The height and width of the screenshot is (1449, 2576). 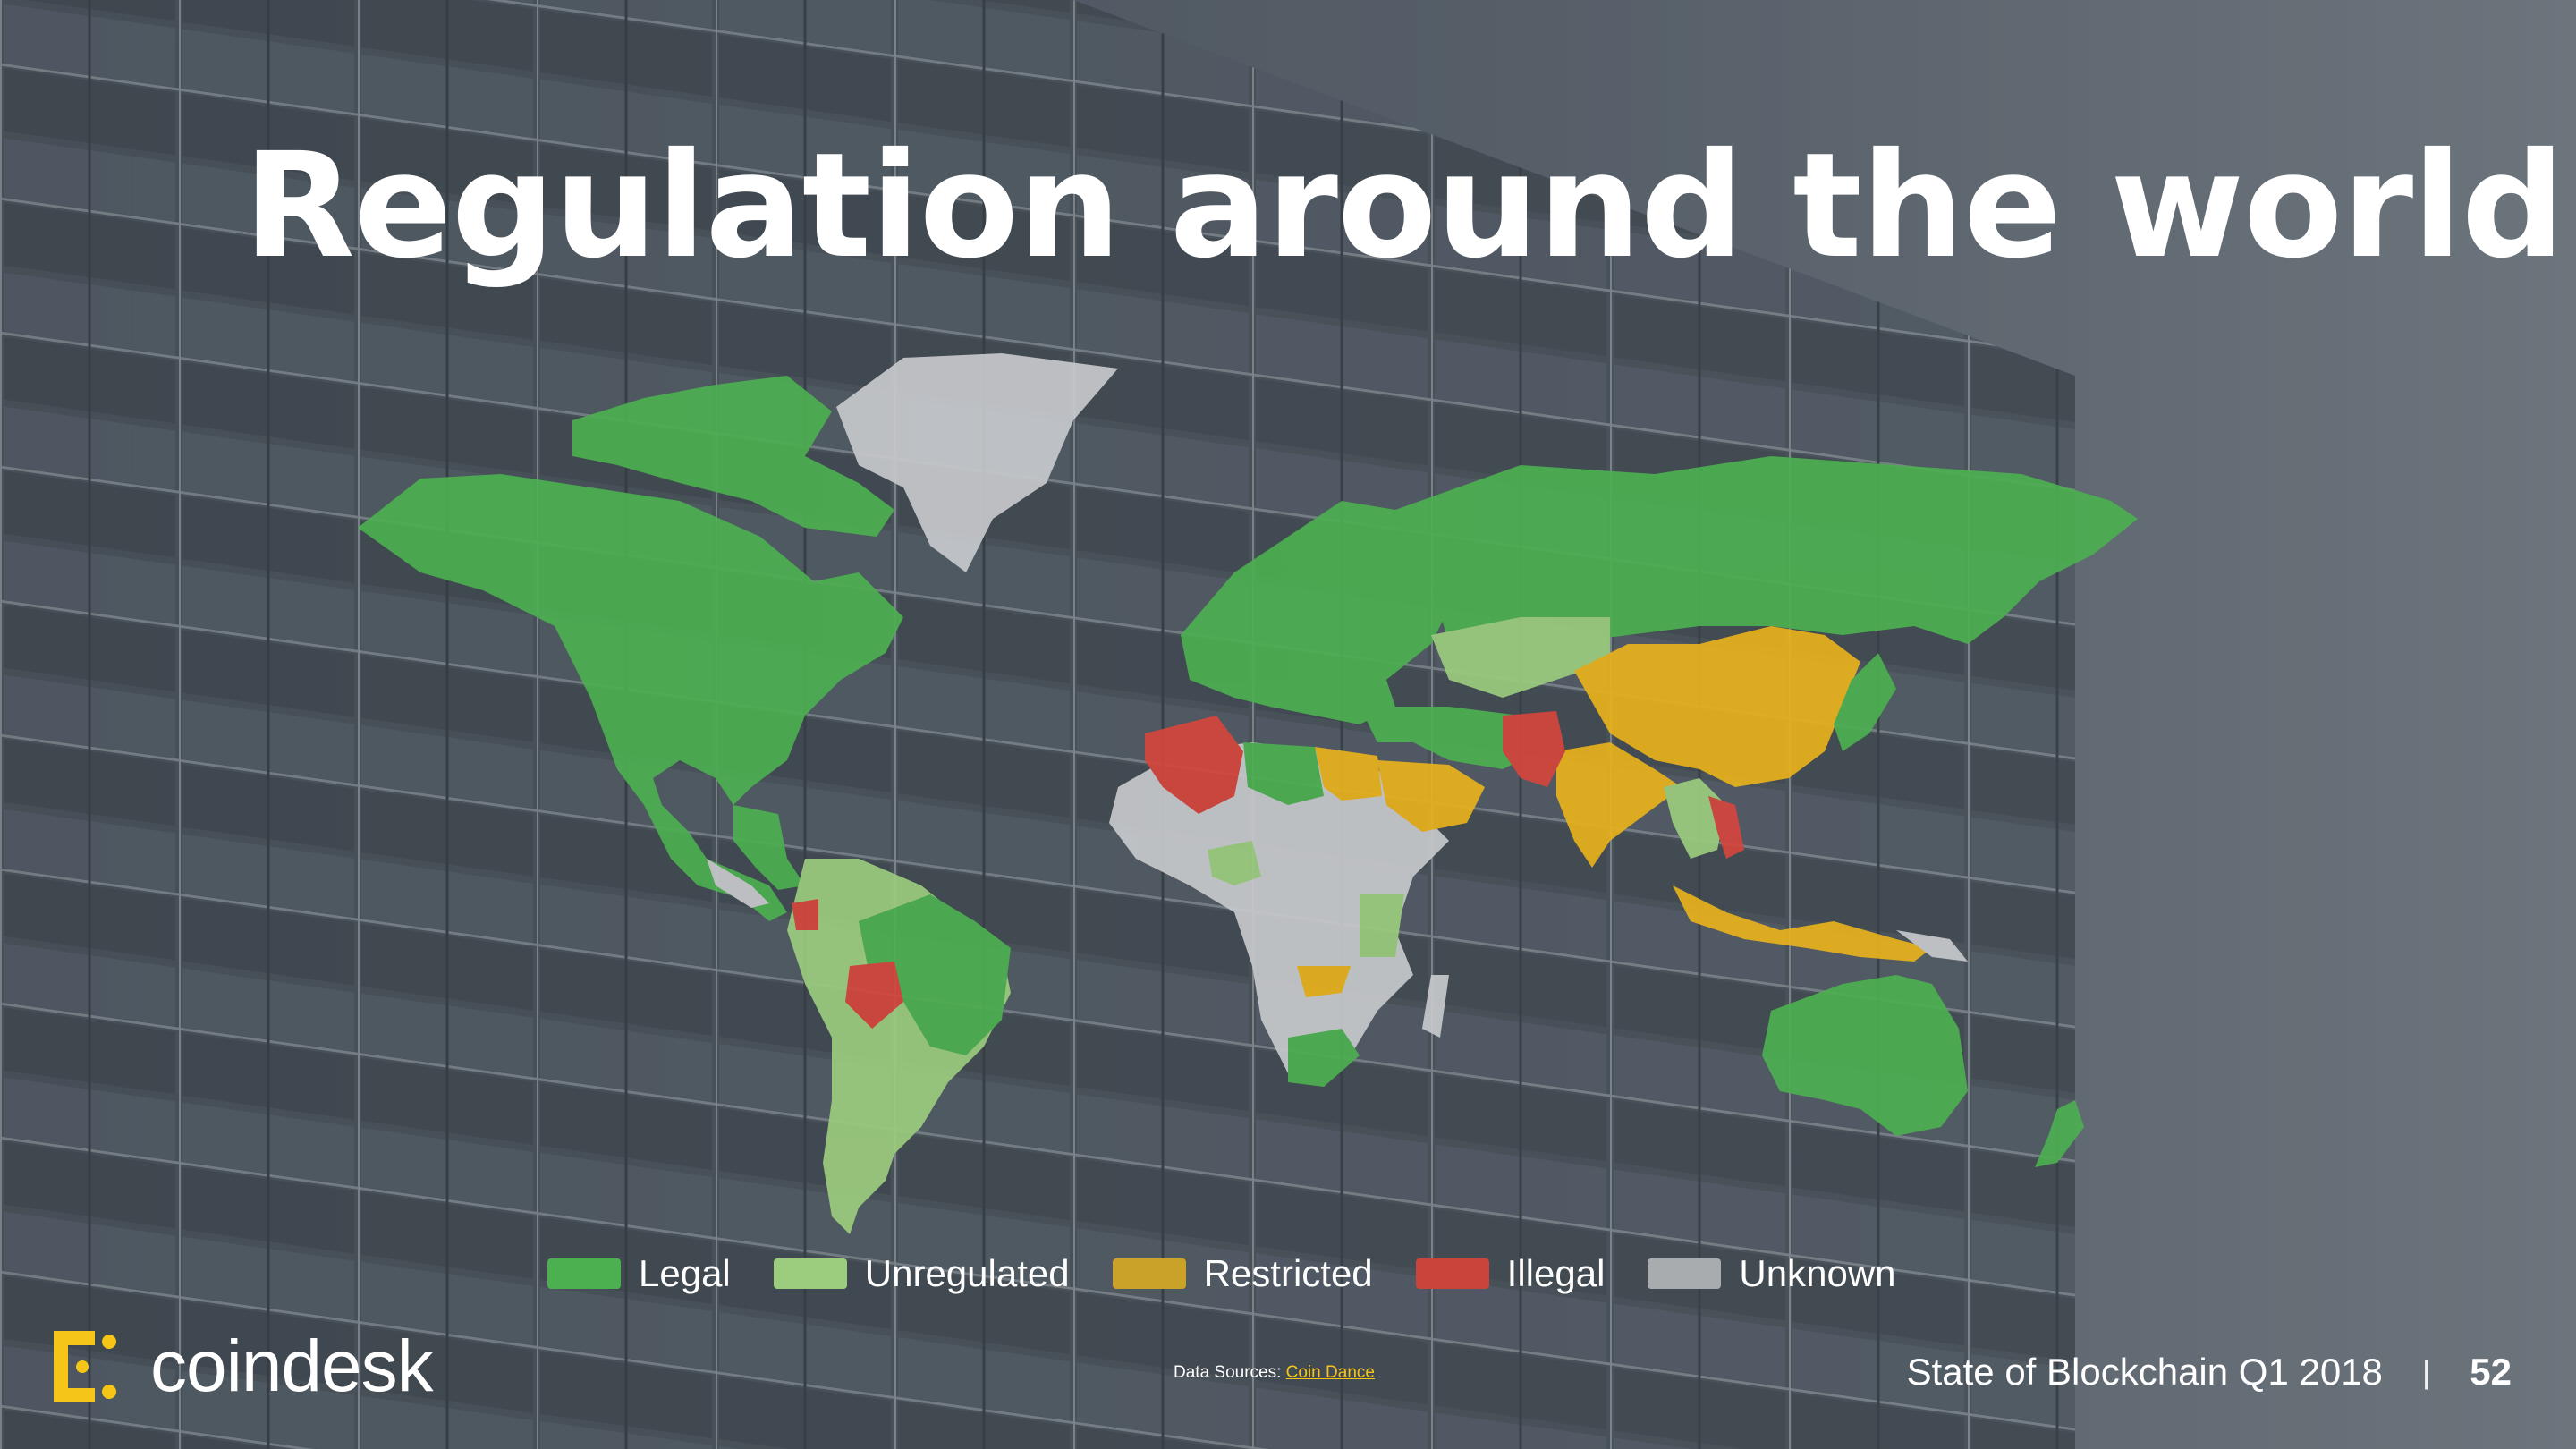 I want to click on region-libya, so click(x=1283, y=773).